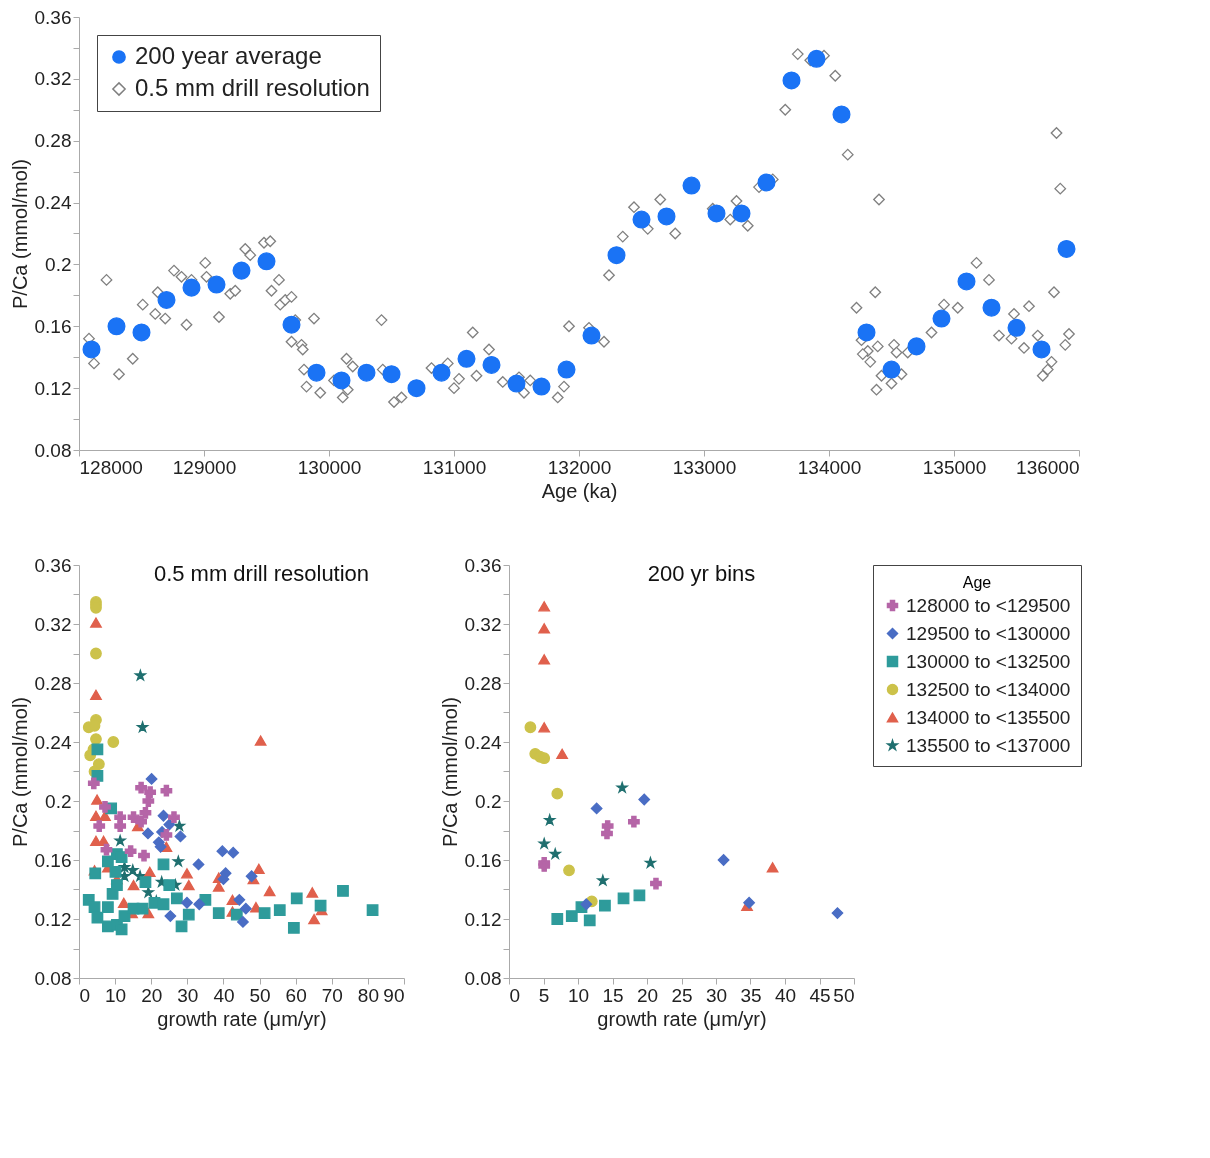 The image size is (1210, 1158). What do you see at coordinates (820, 995) in the screenshot?
I see `x-tick-label: 45` at bounding box center [820, 995].